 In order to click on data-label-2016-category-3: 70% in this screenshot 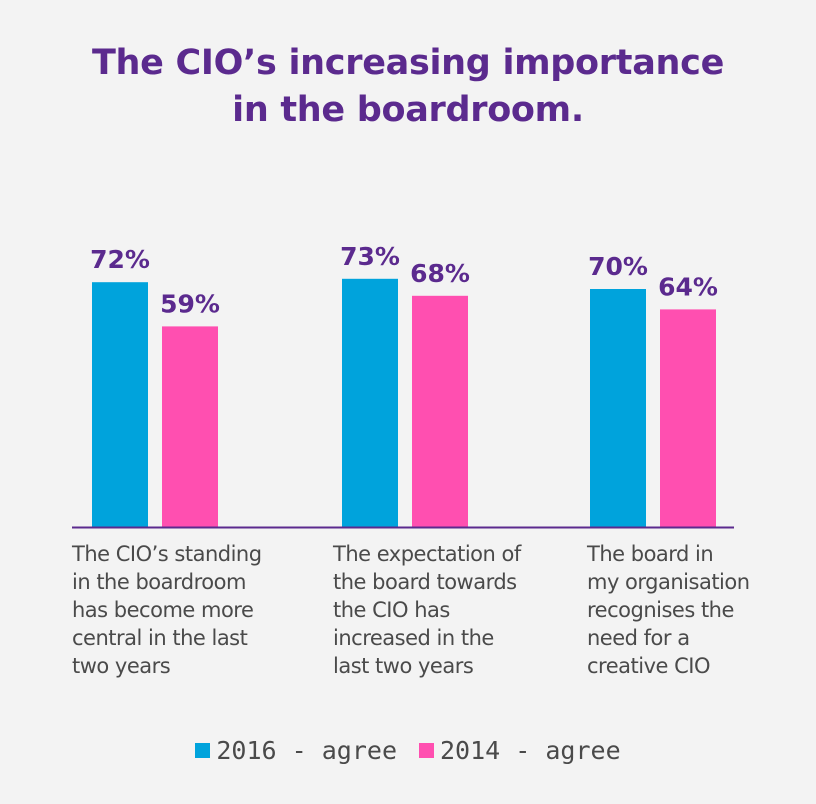, I will do `click(618, 266)`.